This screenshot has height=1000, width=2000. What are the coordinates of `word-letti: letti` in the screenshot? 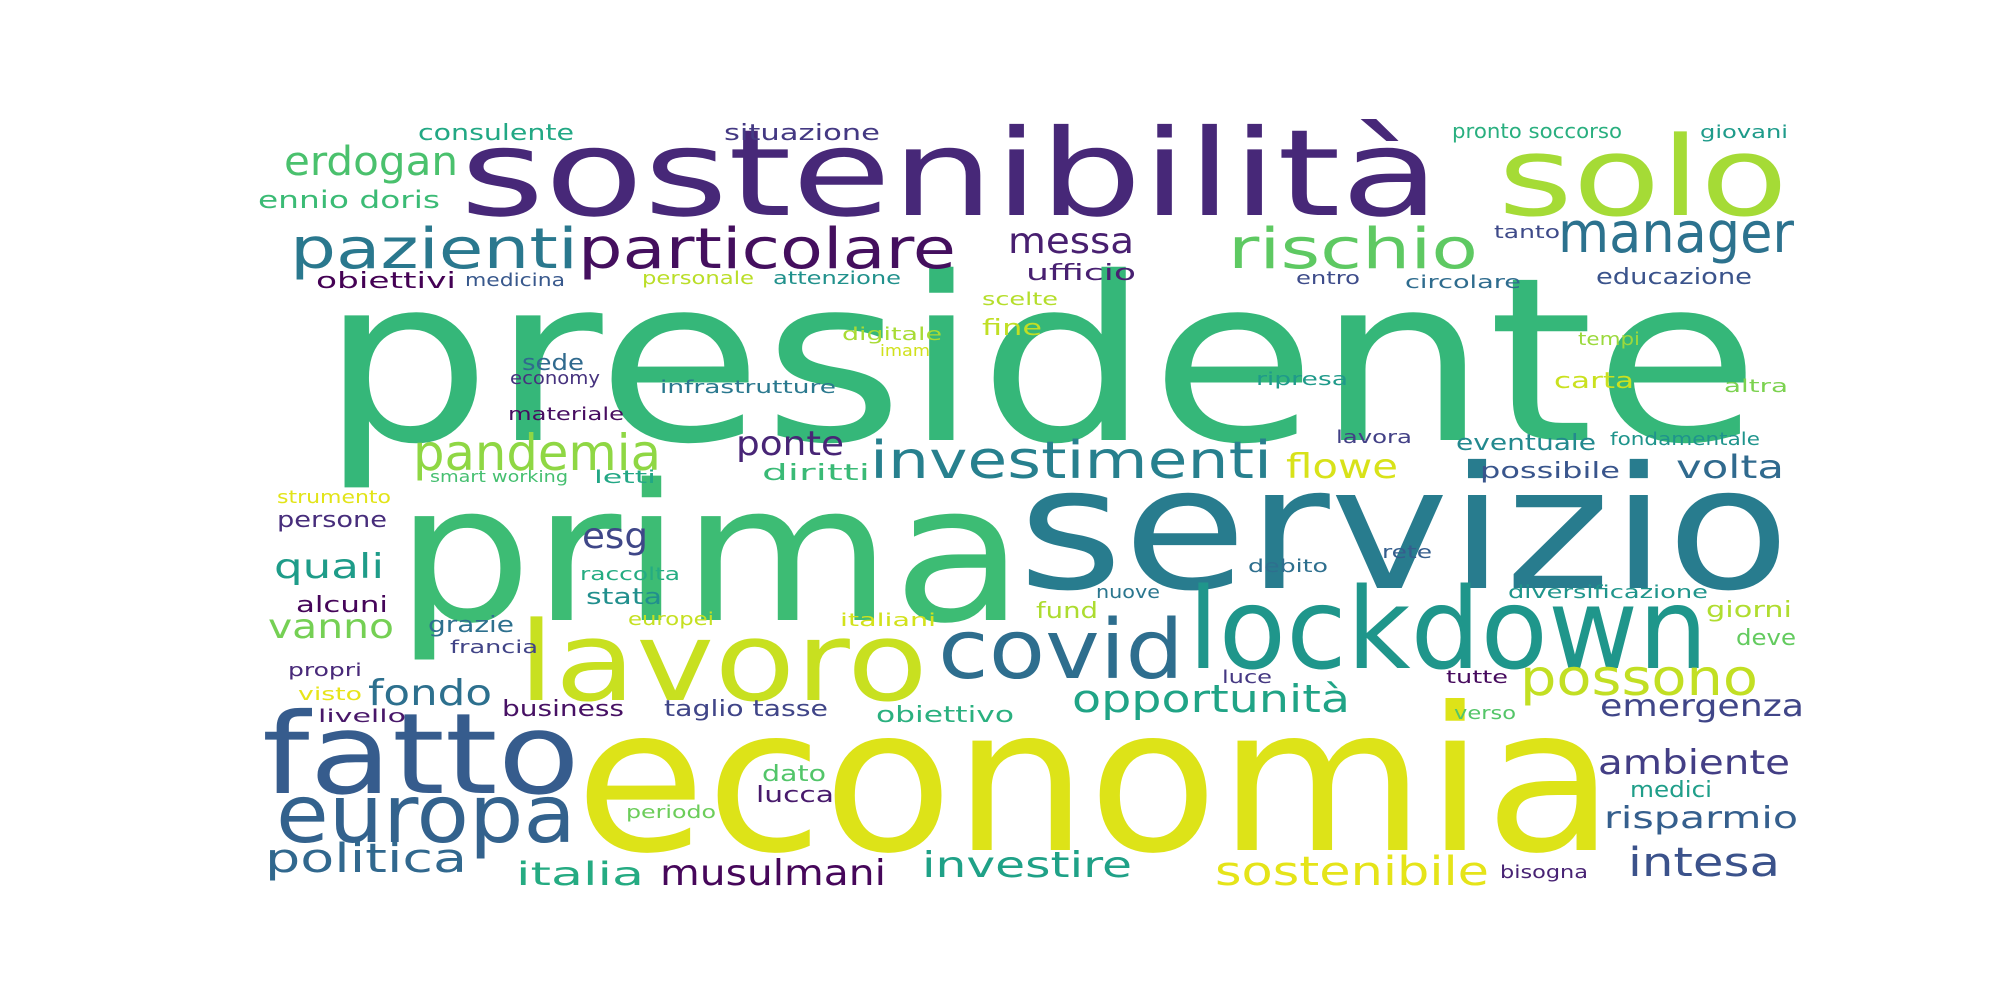 It's located at (625, 477).